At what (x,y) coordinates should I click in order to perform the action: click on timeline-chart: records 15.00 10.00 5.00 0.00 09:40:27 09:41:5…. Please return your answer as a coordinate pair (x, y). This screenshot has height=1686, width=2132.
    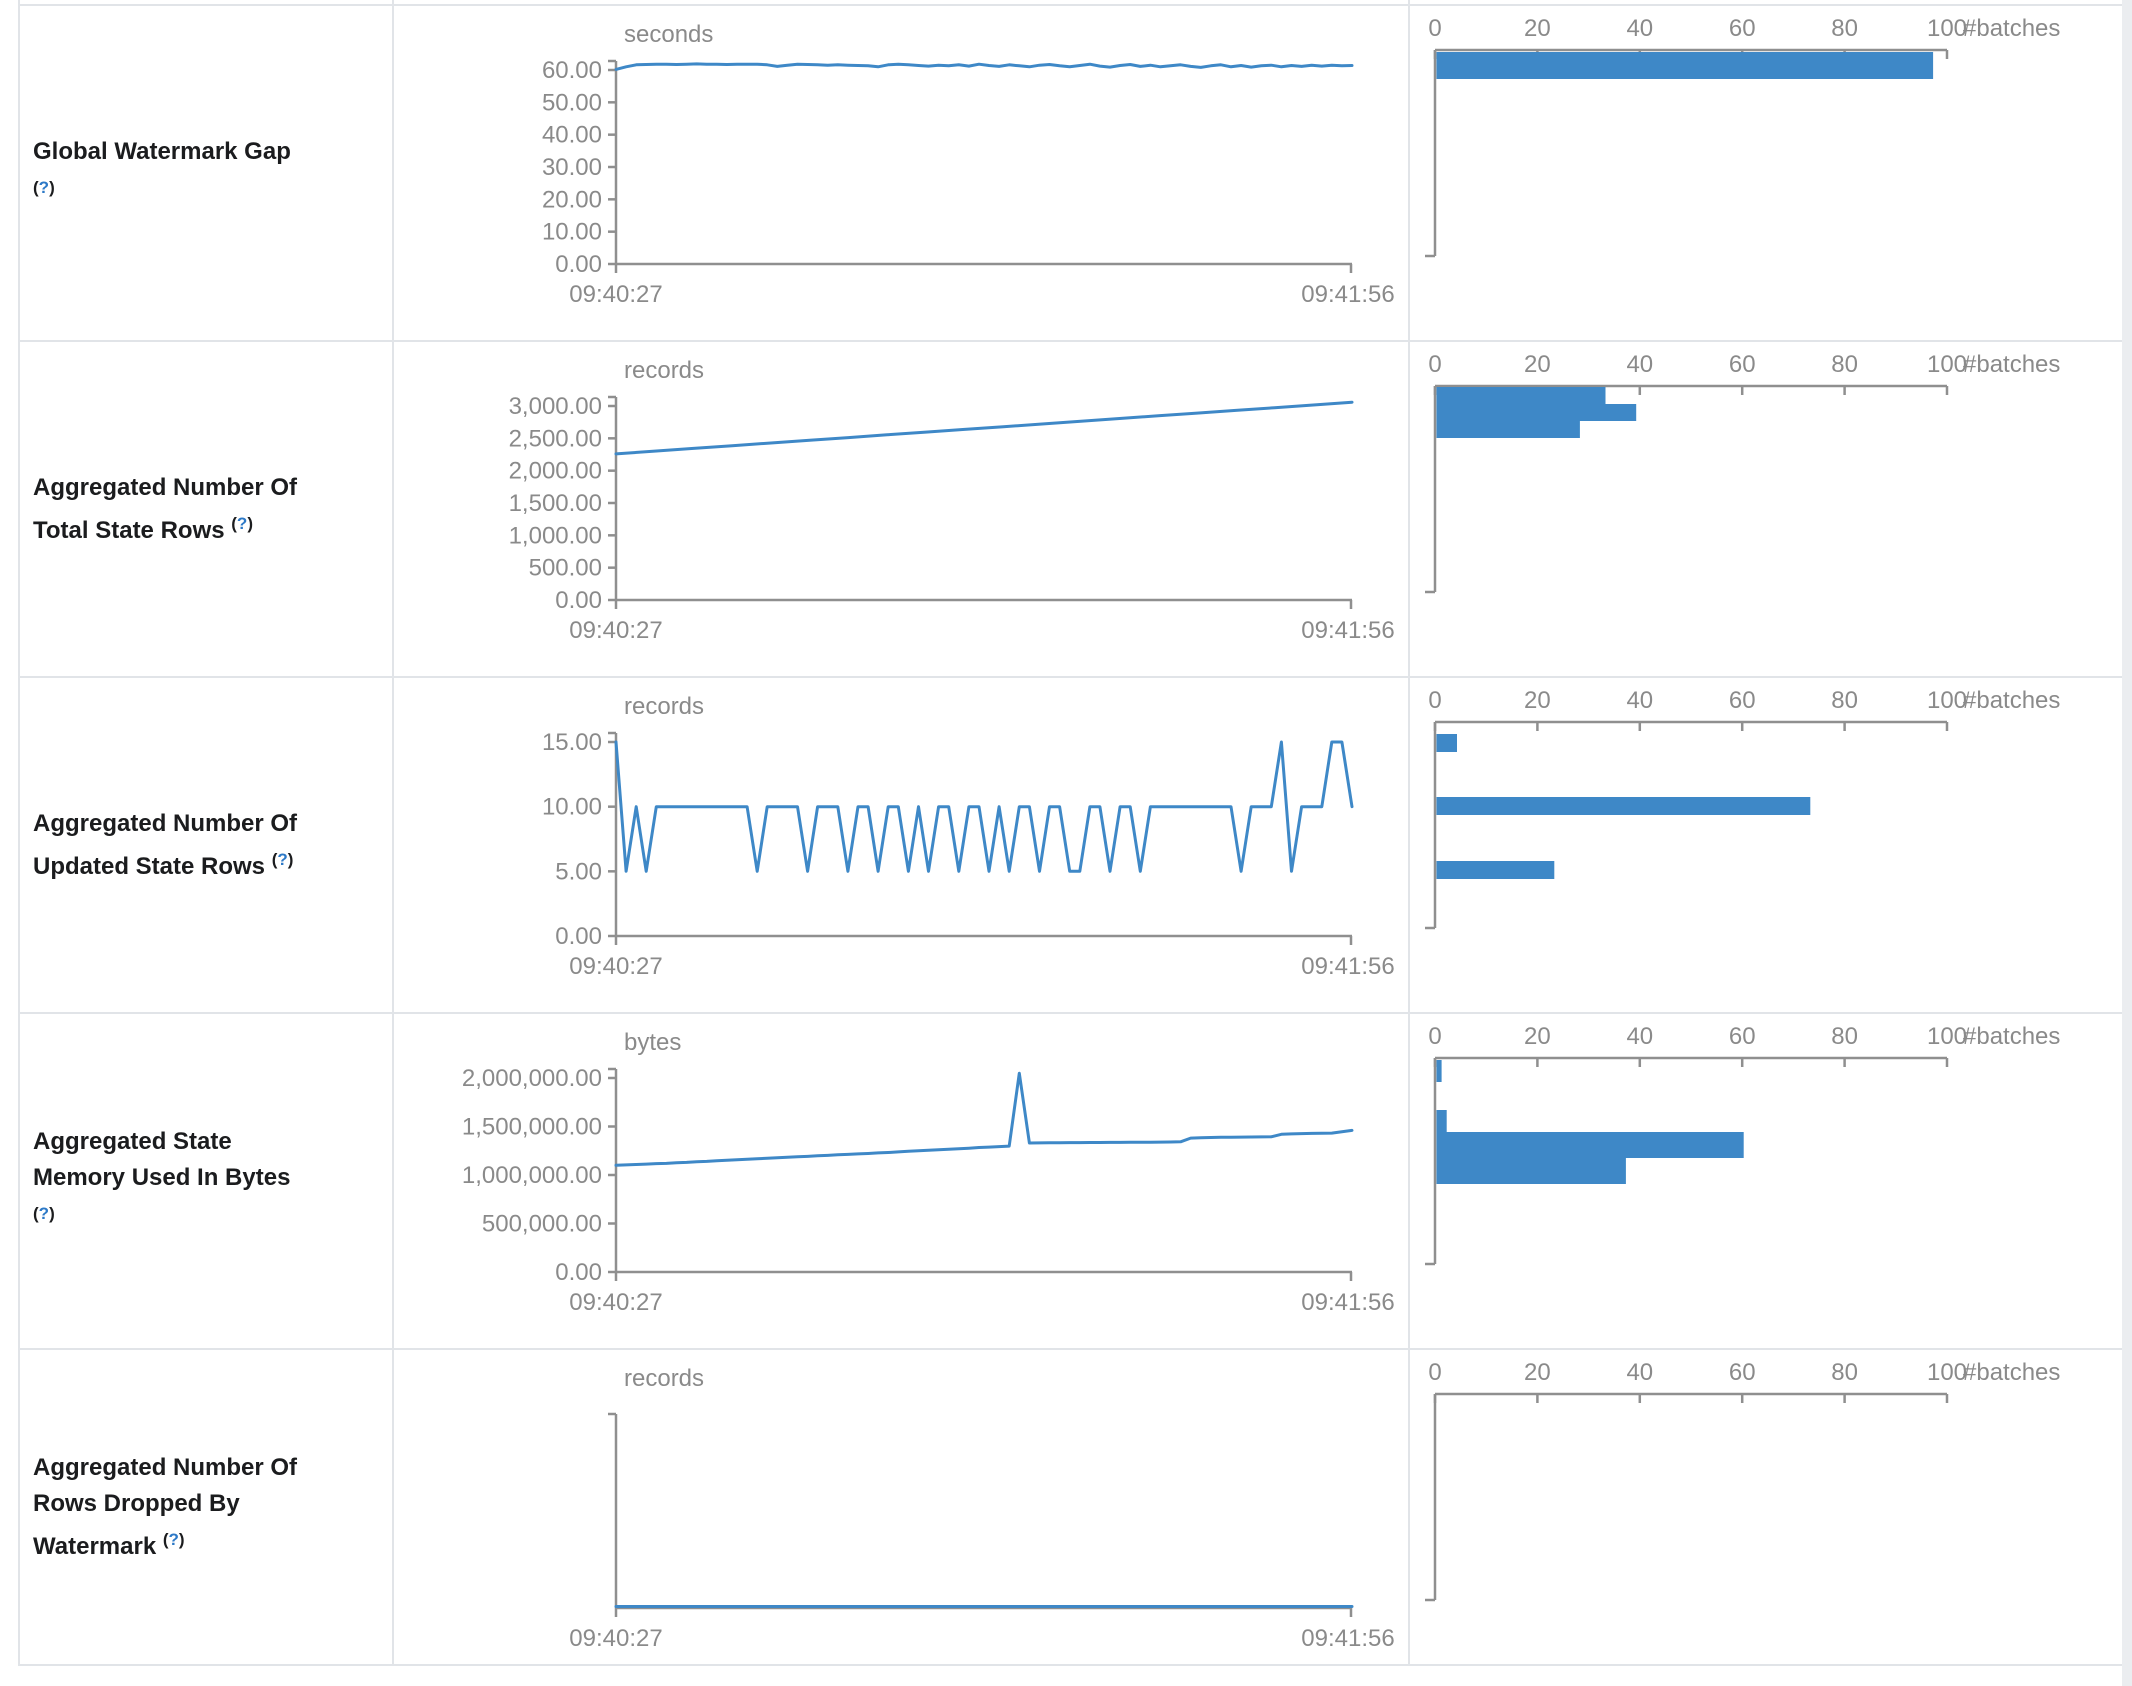
    Looking at the image, I should click on (968, 836).